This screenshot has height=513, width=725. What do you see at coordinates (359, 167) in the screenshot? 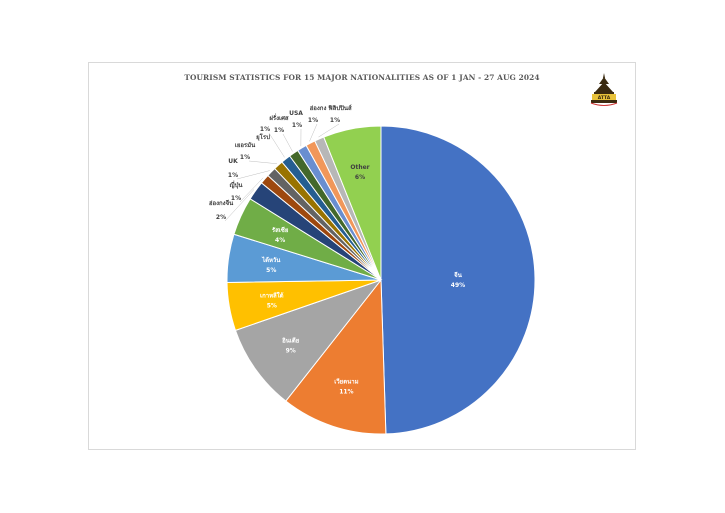
I see `slice-label: Other` at bounding box center [359, 167].